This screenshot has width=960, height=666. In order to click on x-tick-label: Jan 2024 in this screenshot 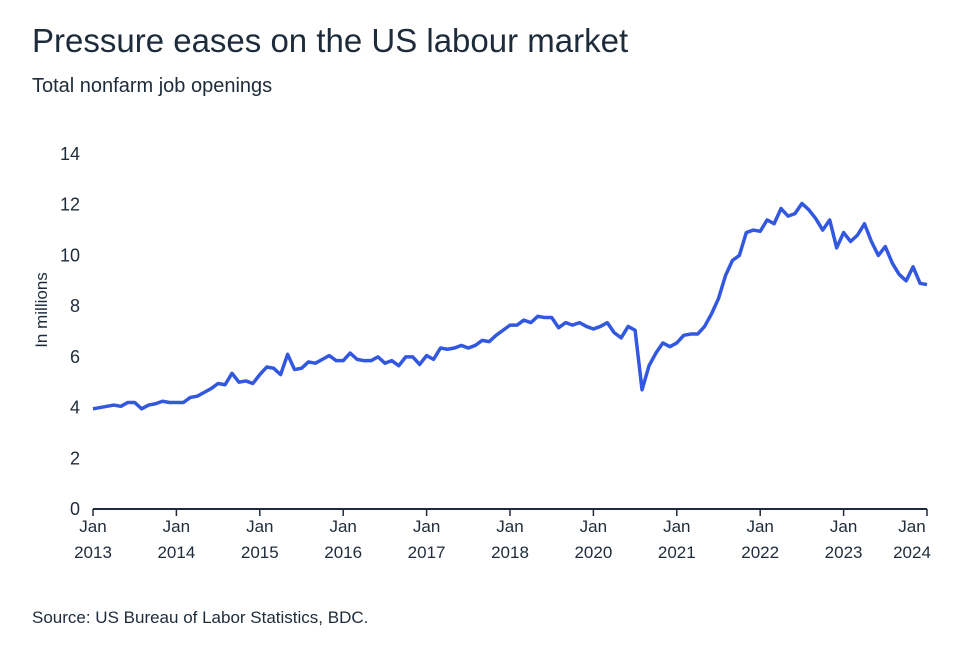, I will do `click(912, 539)`.